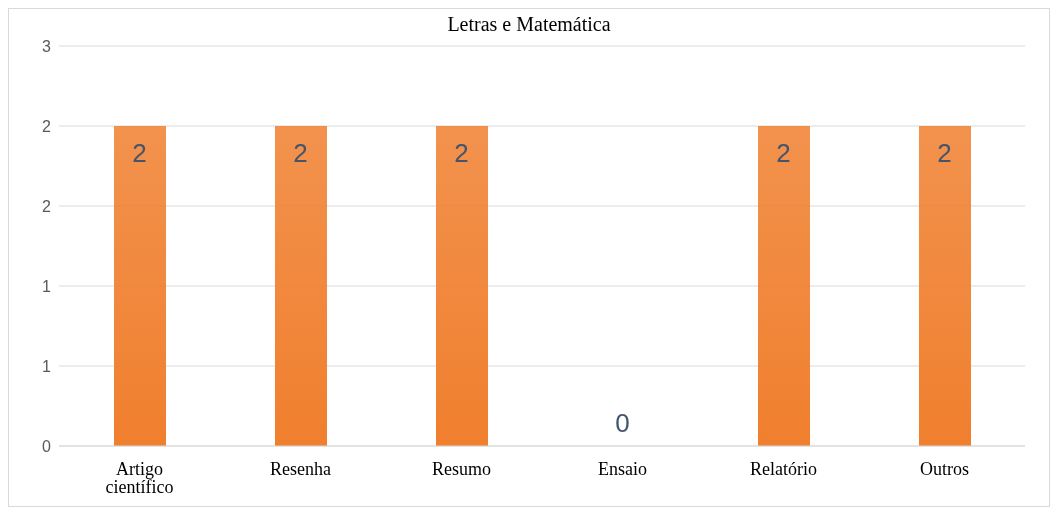  Describe the element at coordinates (47, 46) in the screenshot. I see `y-tick-label: 3` at that location.